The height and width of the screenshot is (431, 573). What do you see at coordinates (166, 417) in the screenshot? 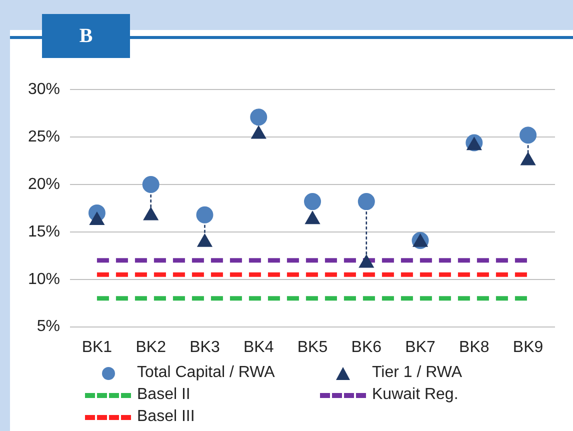
I see `legend-label: Basel III` at bounding box center [166, 417].